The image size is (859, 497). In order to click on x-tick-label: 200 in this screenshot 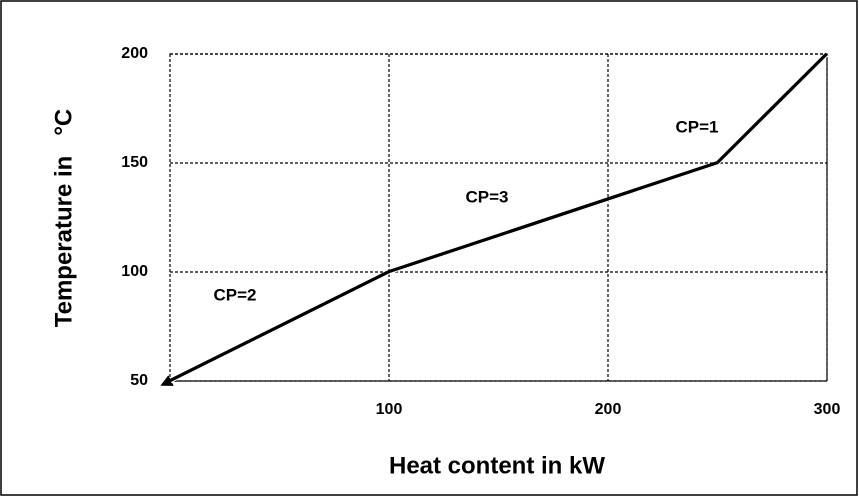, I will do `click(608, 409)`.